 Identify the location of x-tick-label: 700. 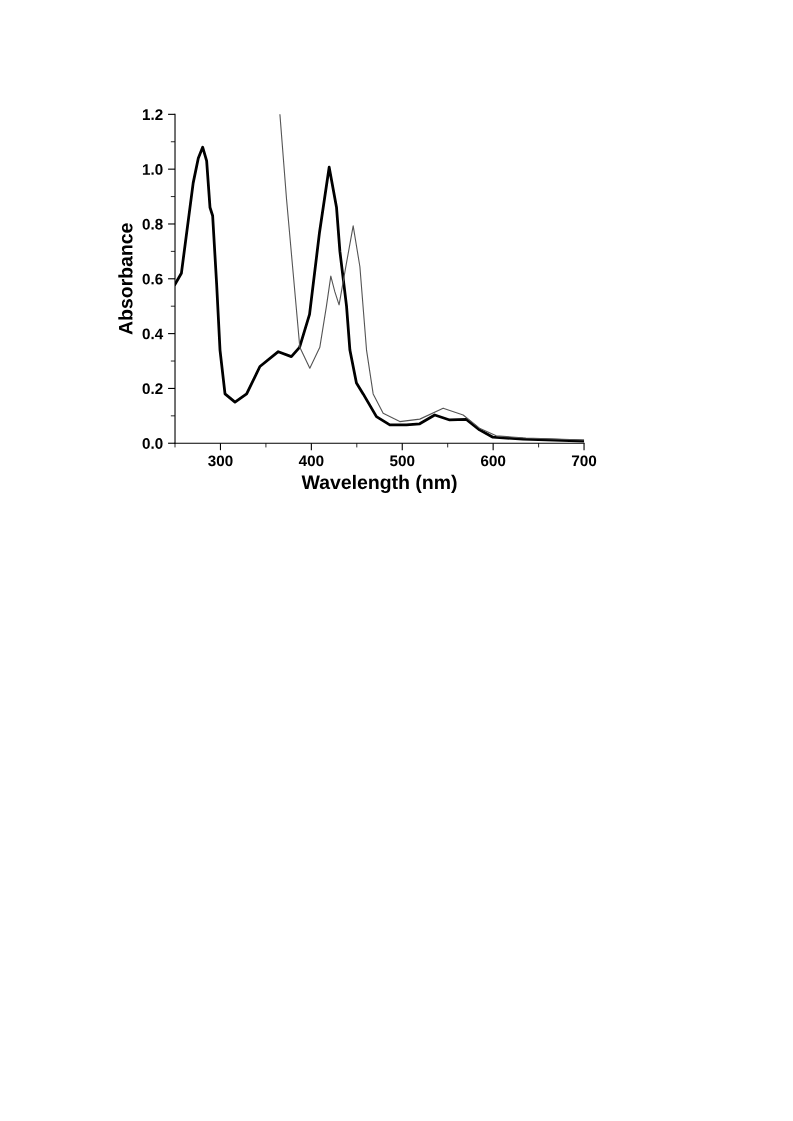
(584, 461).